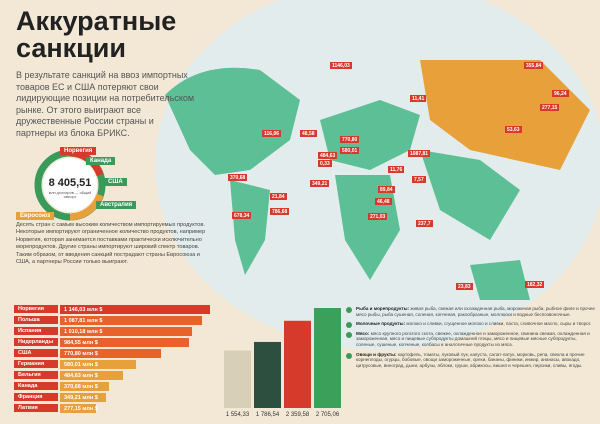 Image resolution: width=600 pixels, height=424 pixels. What do you see at coordinates (386, 189) in the screenshot?
I see `map-label: 89,84` at bounding box center [386, 189].